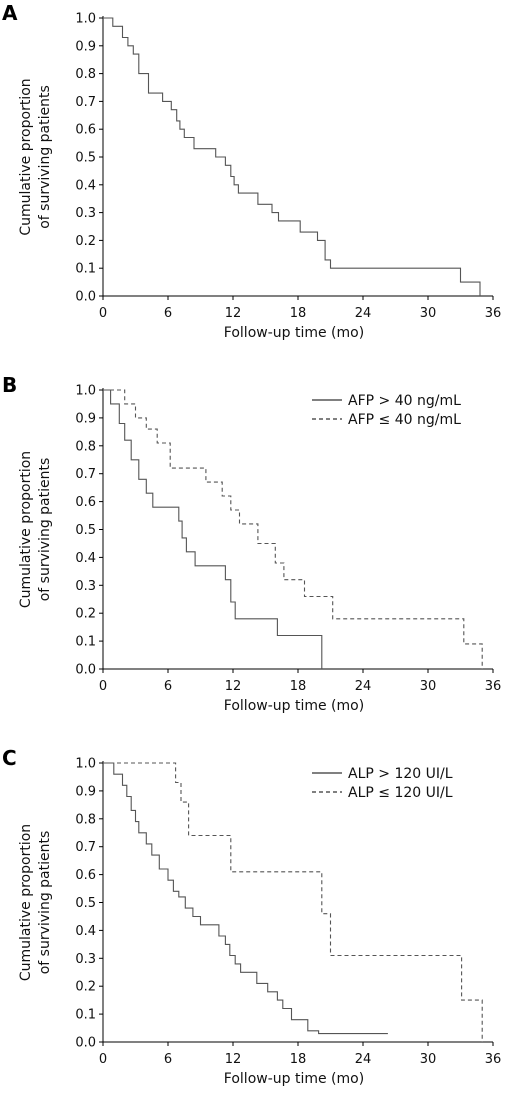  What do you see at coordinates (404, 420) in the screenshot?
I see `legend-entry: AFP ≤ 40 ng/mL` at bounding box center [404, 420].